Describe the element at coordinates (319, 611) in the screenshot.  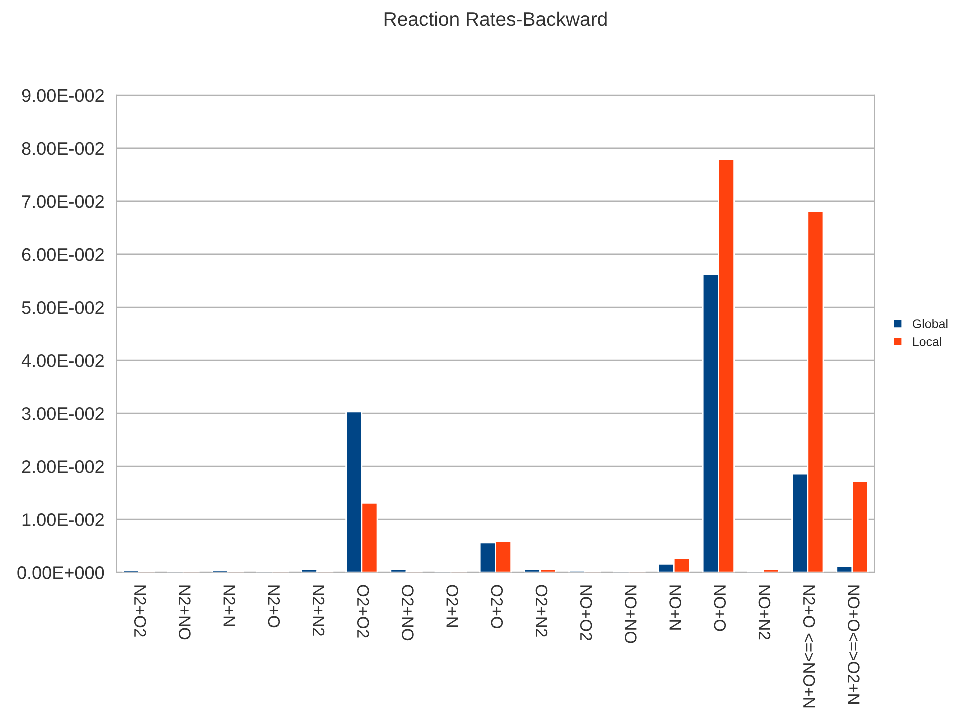
I see `x-tick-label: N2+N2` at that location.